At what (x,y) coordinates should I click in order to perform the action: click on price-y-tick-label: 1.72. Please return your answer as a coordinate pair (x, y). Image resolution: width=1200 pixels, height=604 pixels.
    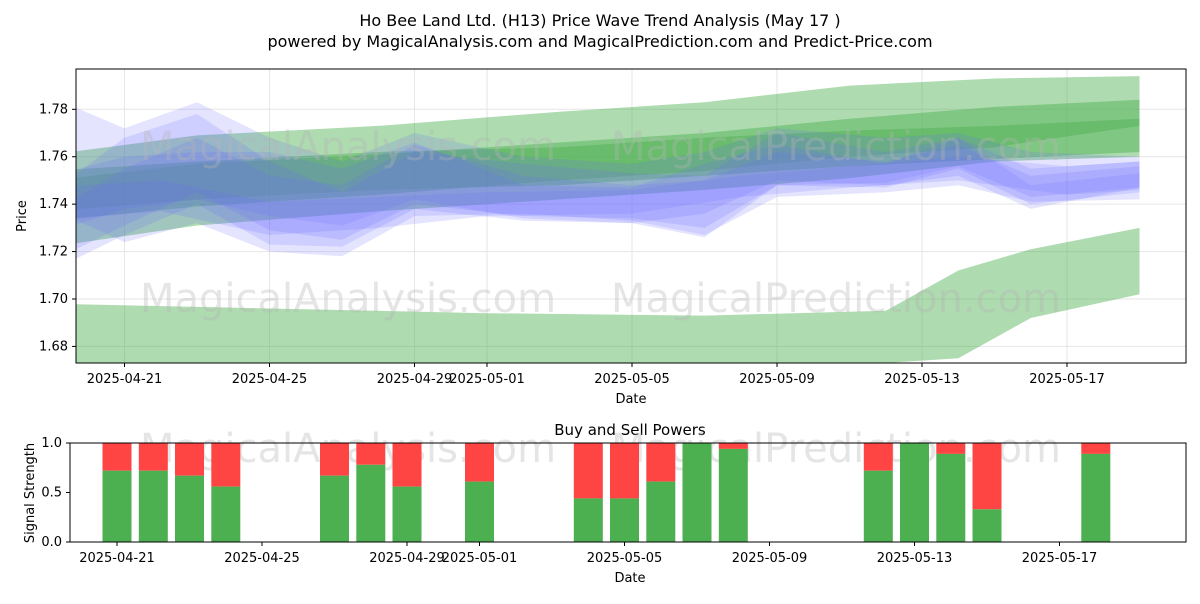
    Looking at the image, I should click on (53, 252).